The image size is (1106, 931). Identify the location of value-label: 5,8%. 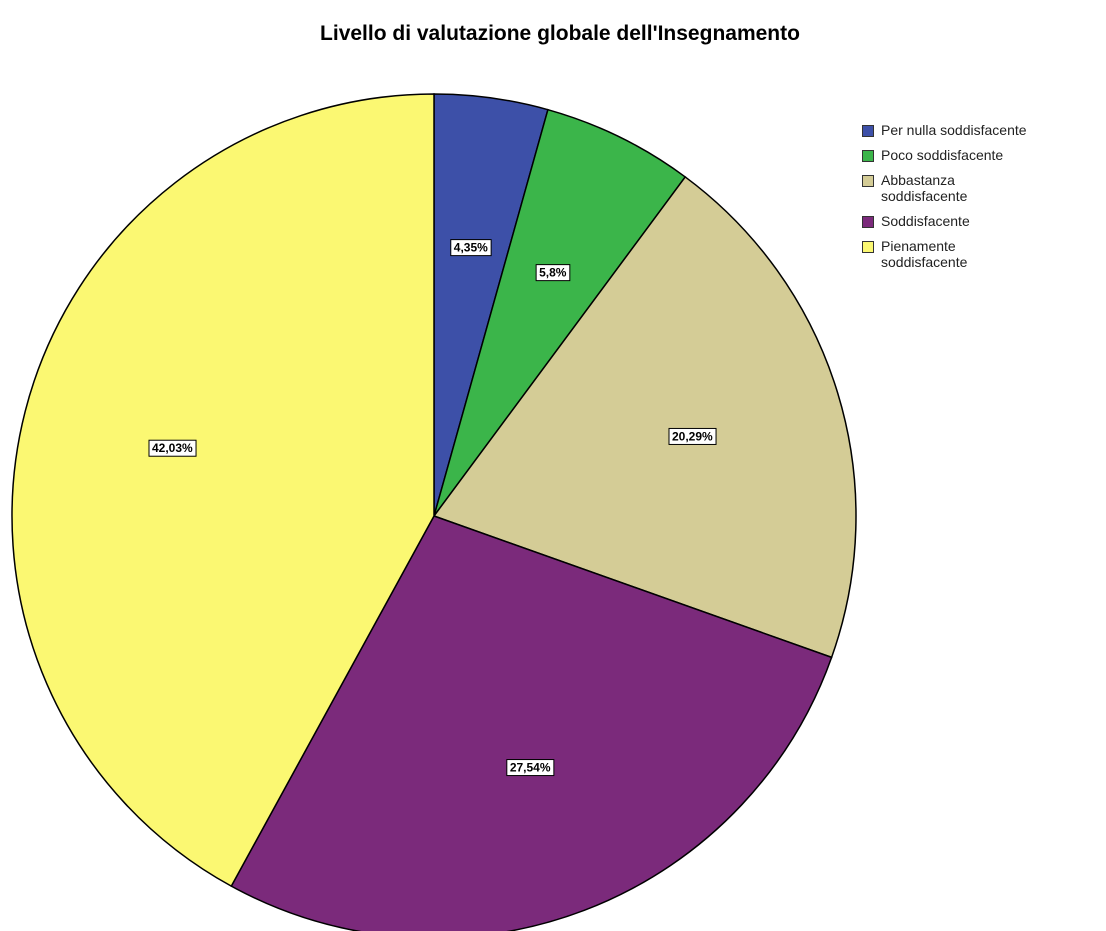
(553, 273).